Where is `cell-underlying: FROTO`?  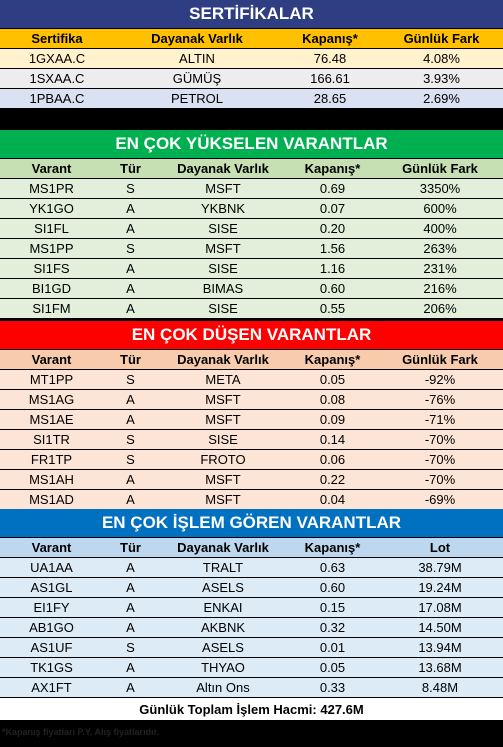
cell-underlying: FROTO is located at coordinates (223, 459).